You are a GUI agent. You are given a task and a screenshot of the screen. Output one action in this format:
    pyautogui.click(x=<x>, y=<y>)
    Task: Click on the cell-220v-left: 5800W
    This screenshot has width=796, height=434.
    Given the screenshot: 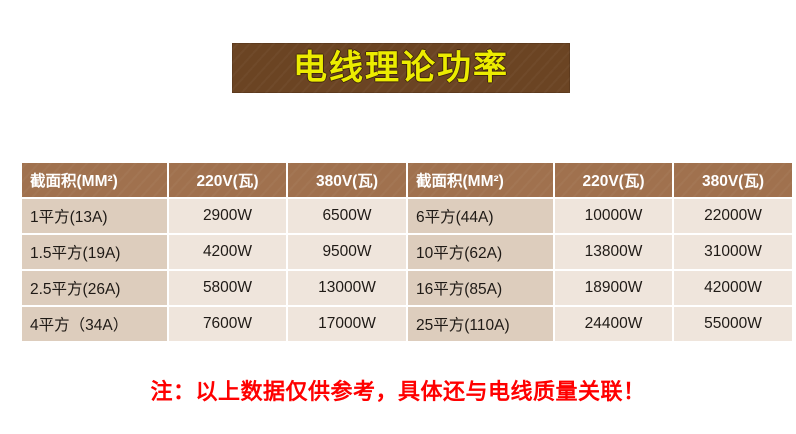 What is the action you would take?
    pyautogui.click(x=227, y=288)
    